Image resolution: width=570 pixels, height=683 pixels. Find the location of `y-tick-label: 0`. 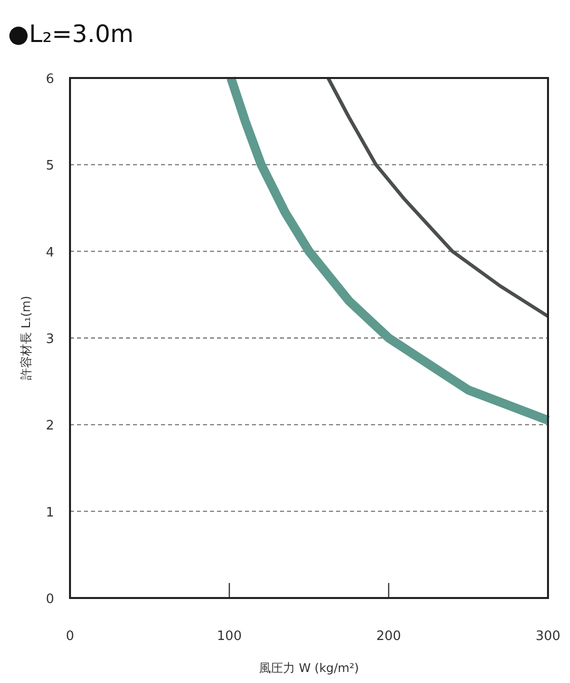

y-tick-label: 0 is located at coordinates (50, 599).